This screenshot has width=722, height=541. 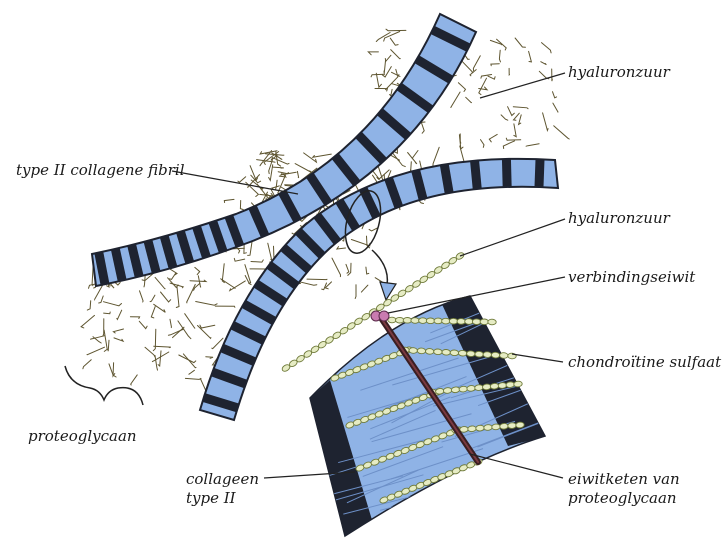 I want to click on label-type-ii: type II, so click(x=211, y=498).